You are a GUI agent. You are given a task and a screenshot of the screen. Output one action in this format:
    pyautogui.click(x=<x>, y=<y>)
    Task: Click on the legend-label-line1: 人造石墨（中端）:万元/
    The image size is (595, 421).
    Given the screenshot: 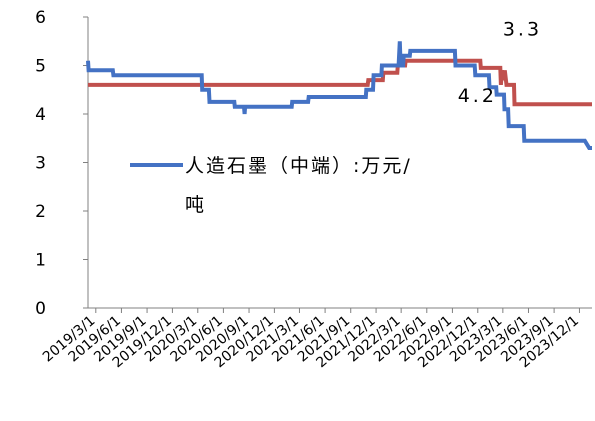 What is the action you would take?
    pyautogui.click(x=298, y=166)
    